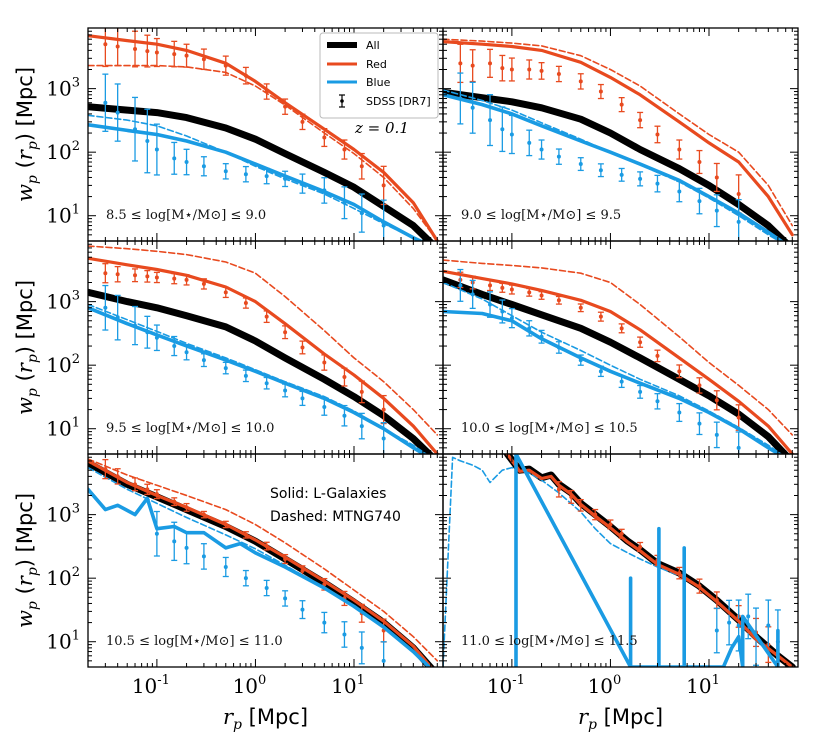 This screenshot has width=830, height=738. Describe the element at coordinates (620, 719) in the screenshot. I see `x-axis-label: rp [Mpc]` at that location.